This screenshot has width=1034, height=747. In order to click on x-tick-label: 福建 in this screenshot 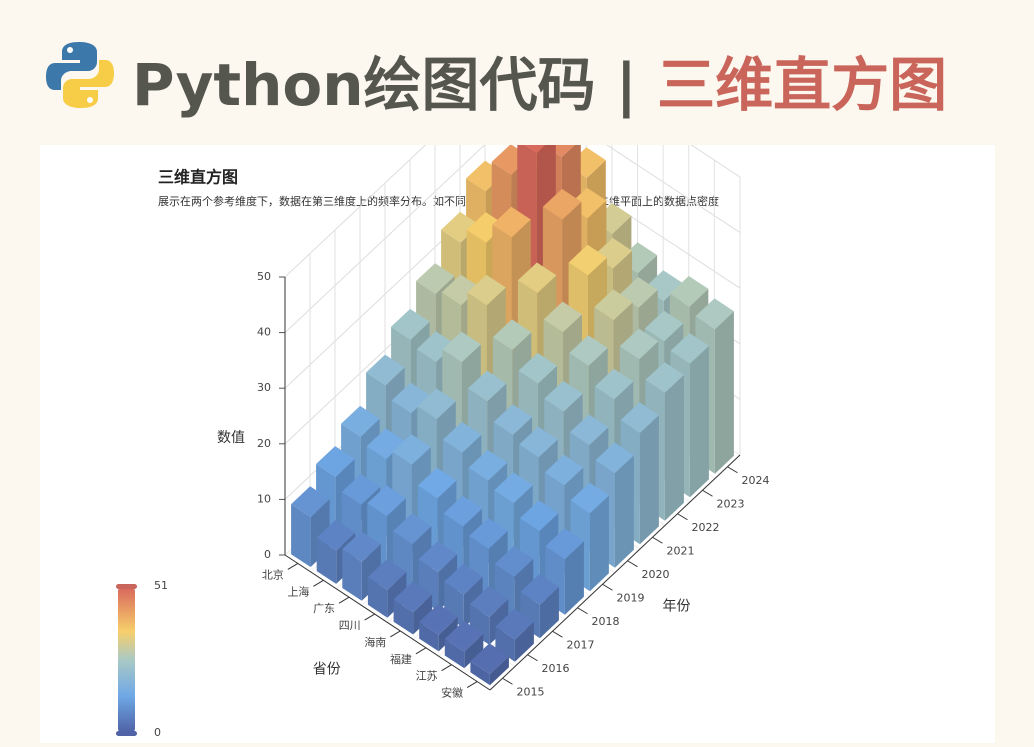, I will do `click(401, 659)`.